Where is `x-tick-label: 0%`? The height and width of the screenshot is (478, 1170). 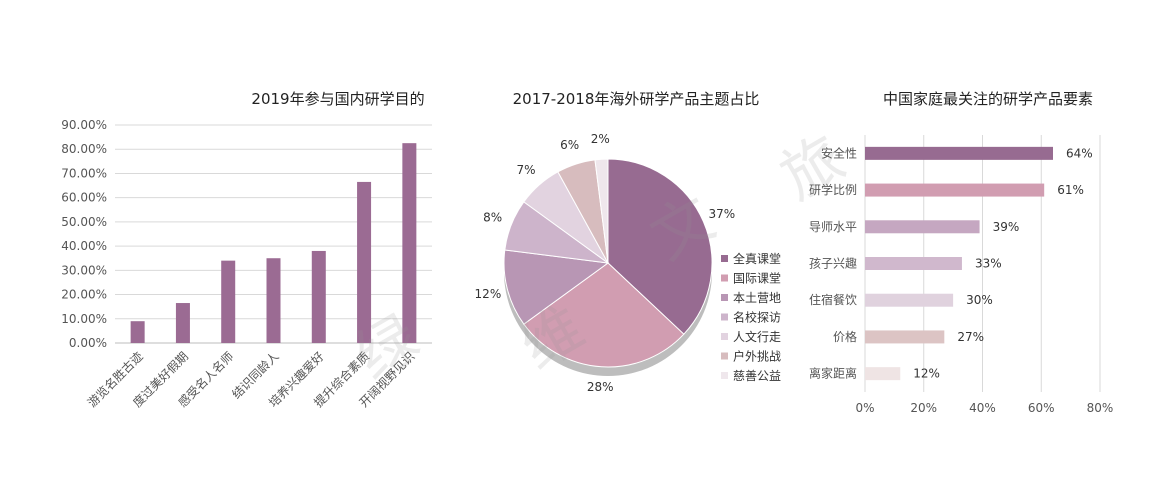
x-tick-label: 0% is located at coordinates (864, 408).